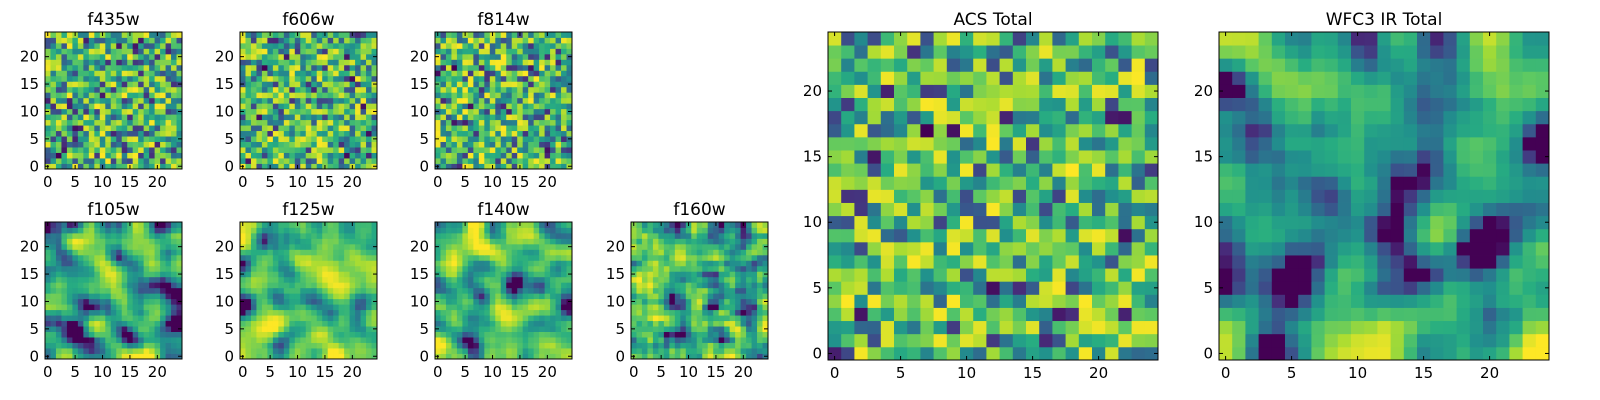 This screenshot has height=400, width=1600. I want to click on y-tick-label: 15, so click(419, 84).